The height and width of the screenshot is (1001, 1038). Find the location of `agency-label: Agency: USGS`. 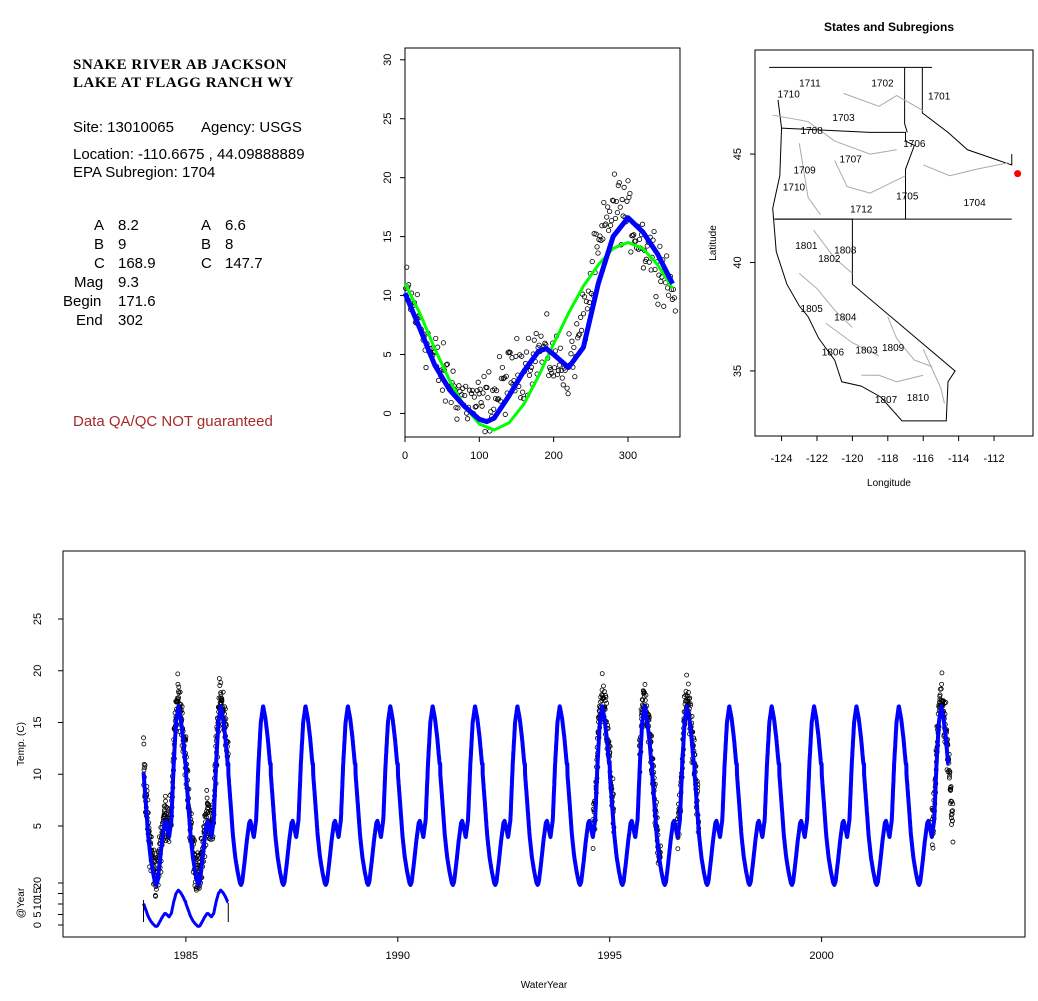

agency-label: Agency: USGS is located at coordinates (251, 127).